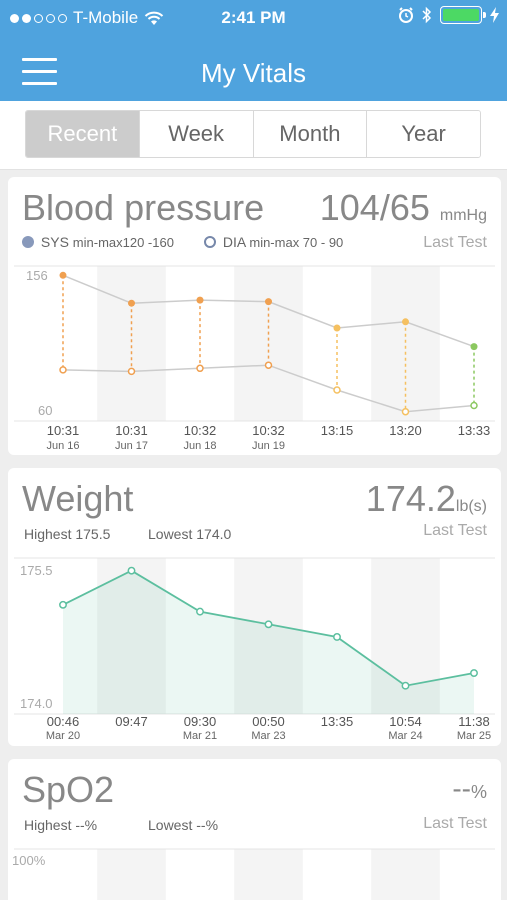 Image resolution: width=507 pixels, height=900 pixels. Describe the element at coordinates (423, 134) in the screenshot. I see `tab-year: Year` at that location.